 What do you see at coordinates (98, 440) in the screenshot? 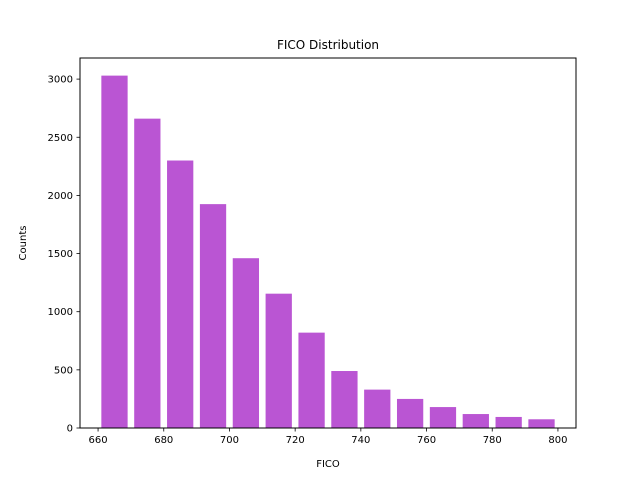
I see `x-tick-label: 660` at bounding box center [98, 440].